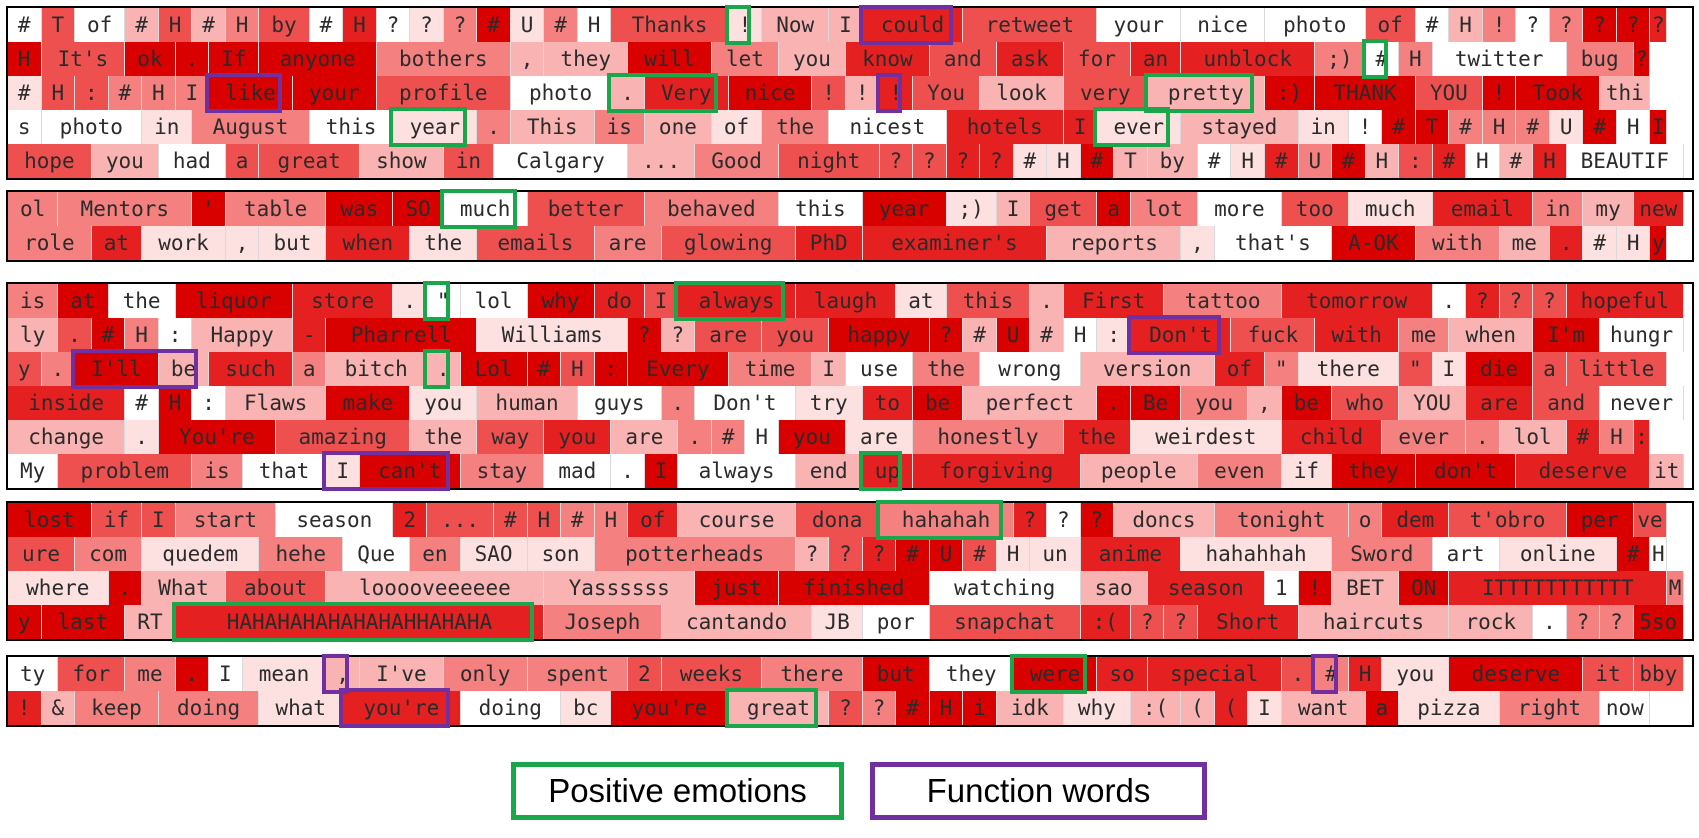  I want to click on token-cell: by, so click(284, 25).